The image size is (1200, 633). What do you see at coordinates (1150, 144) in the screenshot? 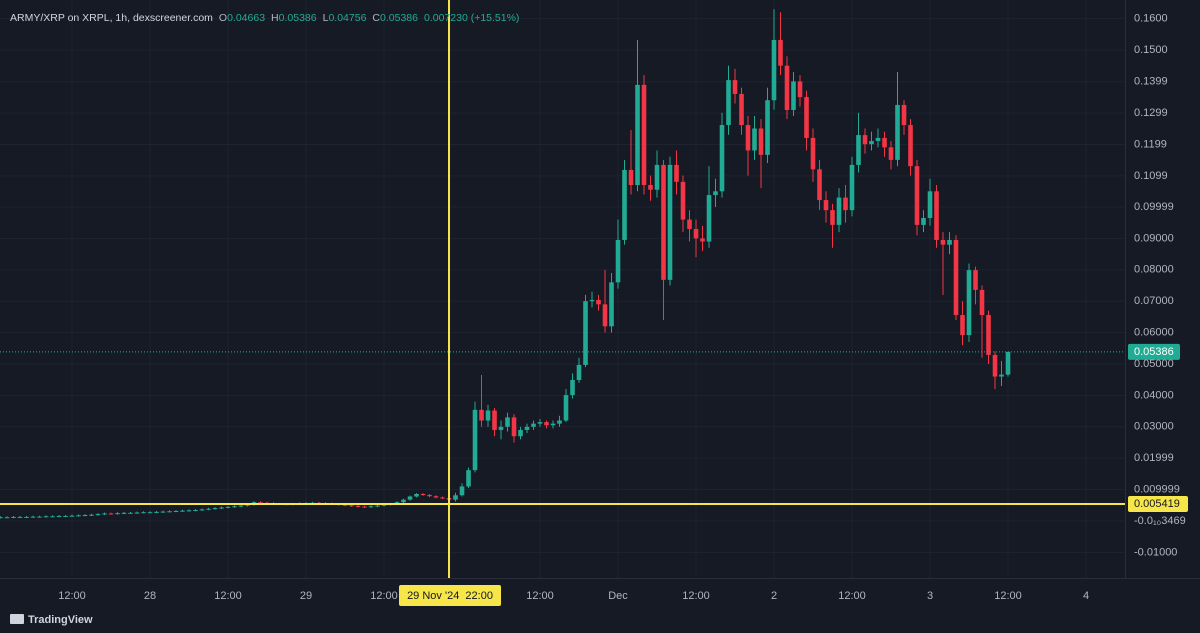
I see `y-tick-label: 0.1199` at bounding box center [1150, 144].